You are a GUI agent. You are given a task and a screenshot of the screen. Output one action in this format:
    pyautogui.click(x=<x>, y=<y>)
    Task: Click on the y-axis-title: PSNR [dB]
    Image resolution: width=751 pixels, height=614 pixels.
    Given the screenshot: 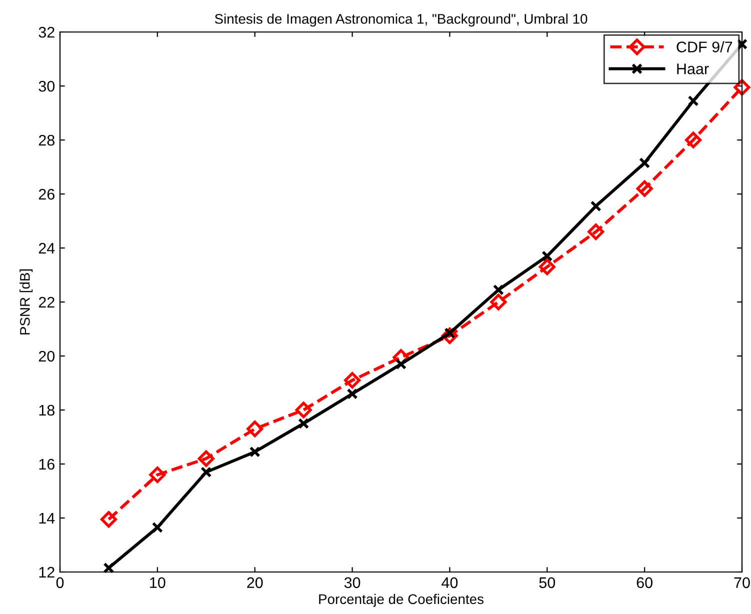 What is the action you would take?
    pyautogui.click(x=26, y=301)
    